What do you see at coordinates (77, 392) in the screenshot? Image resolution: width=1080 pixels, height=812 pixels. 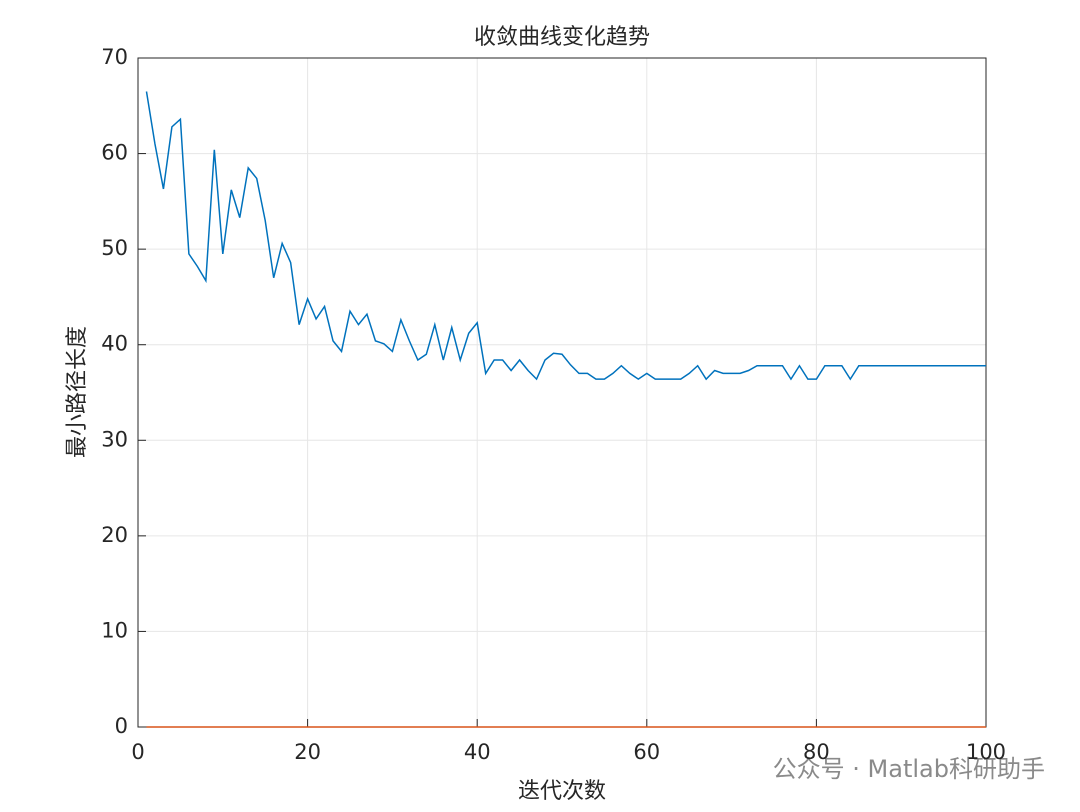 I see `y-axis-label: 最小路径长度` at bounding box center [77, 392].